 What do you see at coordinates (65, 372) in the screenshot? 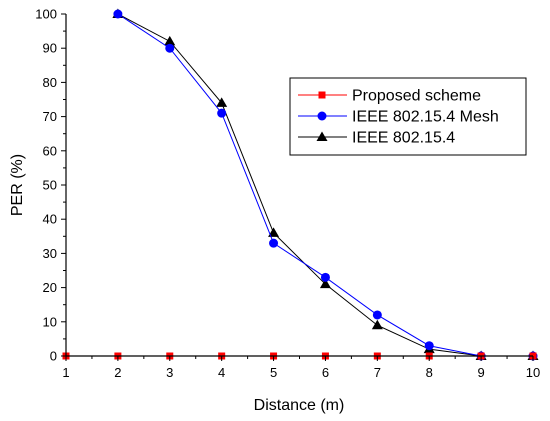
I see `x-tick-label: 1` at bounding box center [65, 372].